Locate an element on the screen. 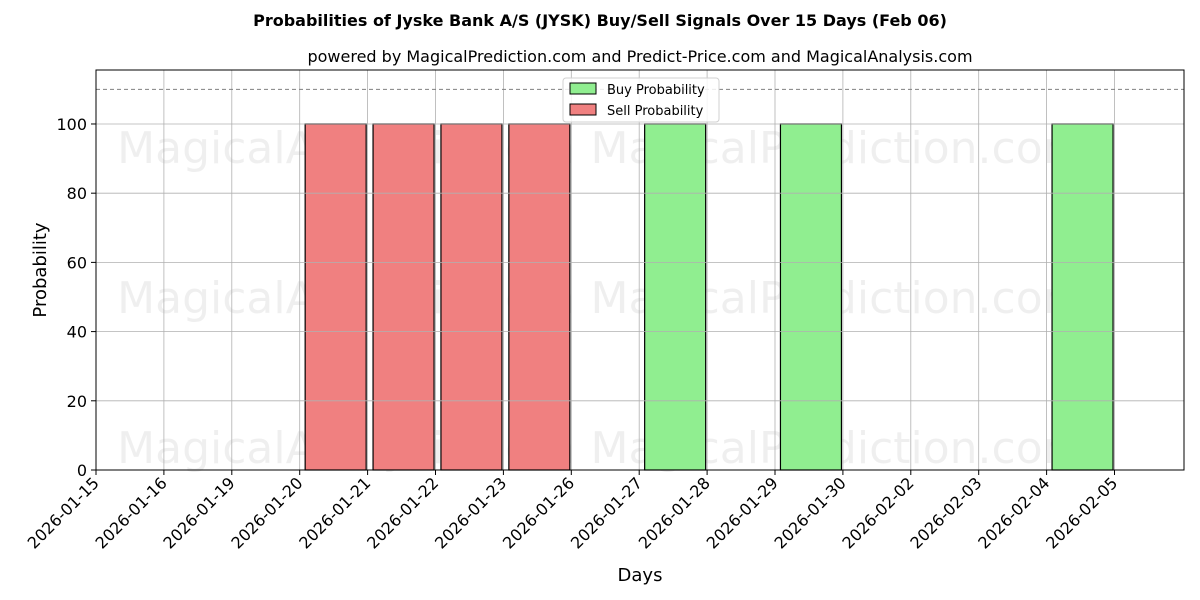 This screenshot has width=1200, height=600. y-axis-label: Probability is located at coordinates (40, 269).